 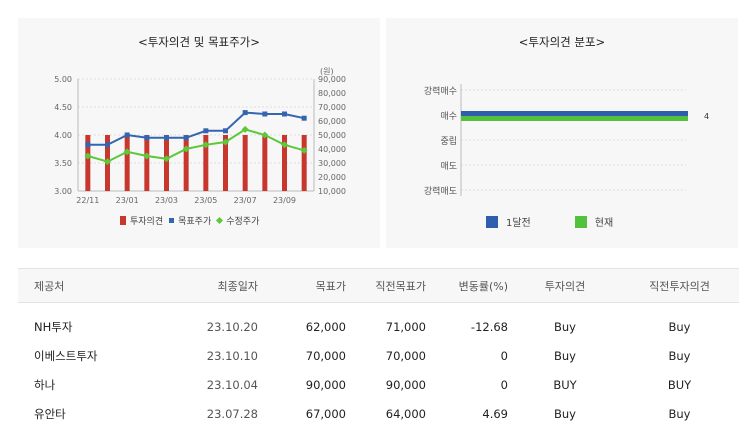 I want to click on adjusted-price-line, so click(x=196, y=145).